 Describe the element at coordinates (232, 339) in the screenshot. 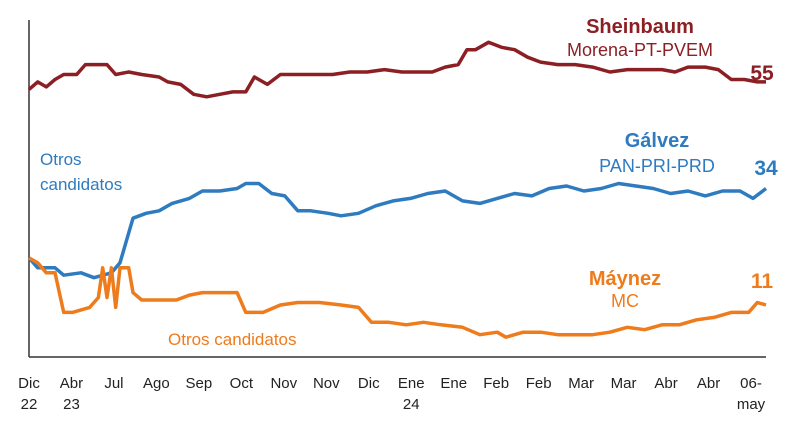

I see `annotation-otros-candidatos-orange: Otros candidatos` at that location.